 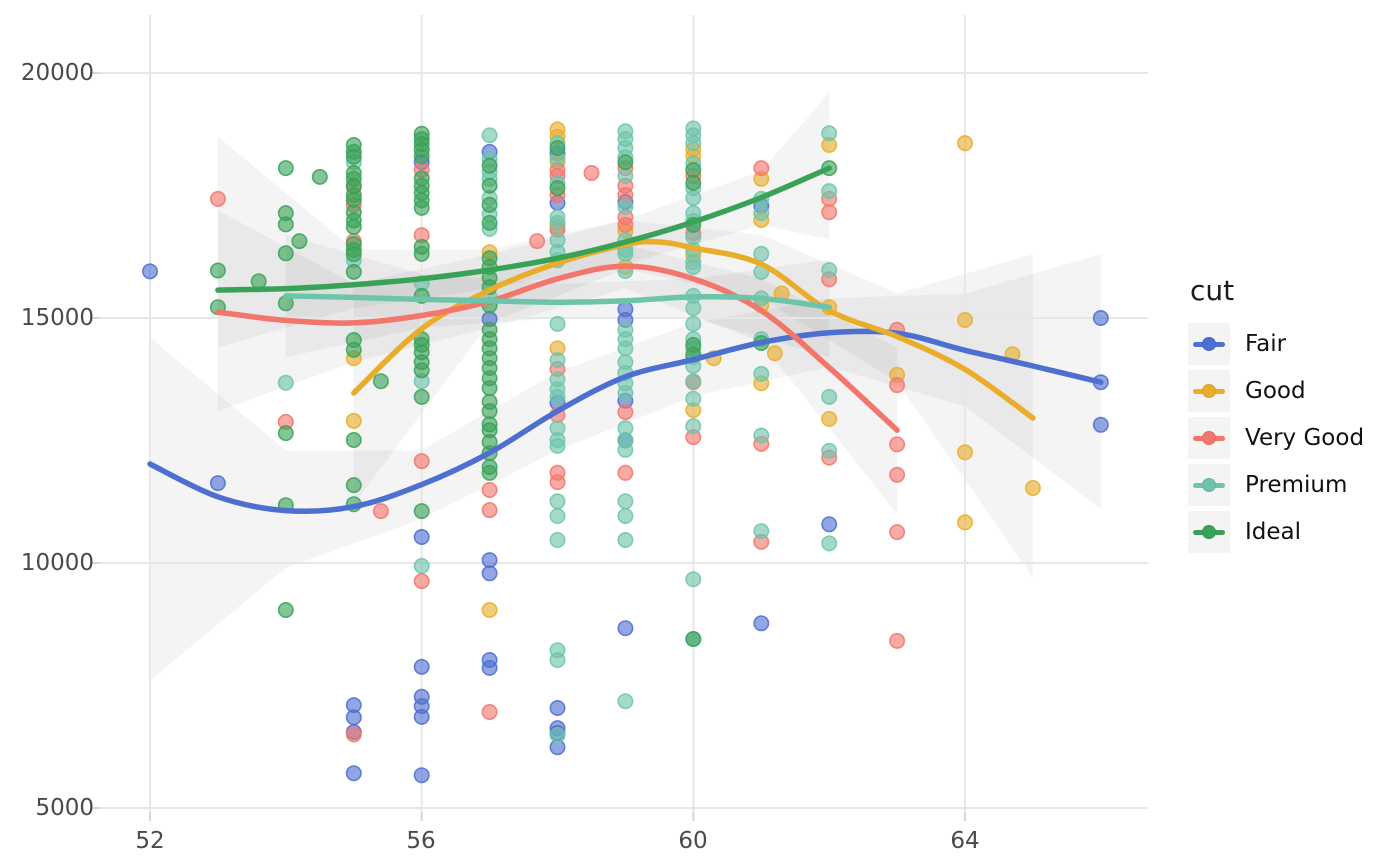 I want to click on x-tick-label: 56, so click(x=421, y=841).